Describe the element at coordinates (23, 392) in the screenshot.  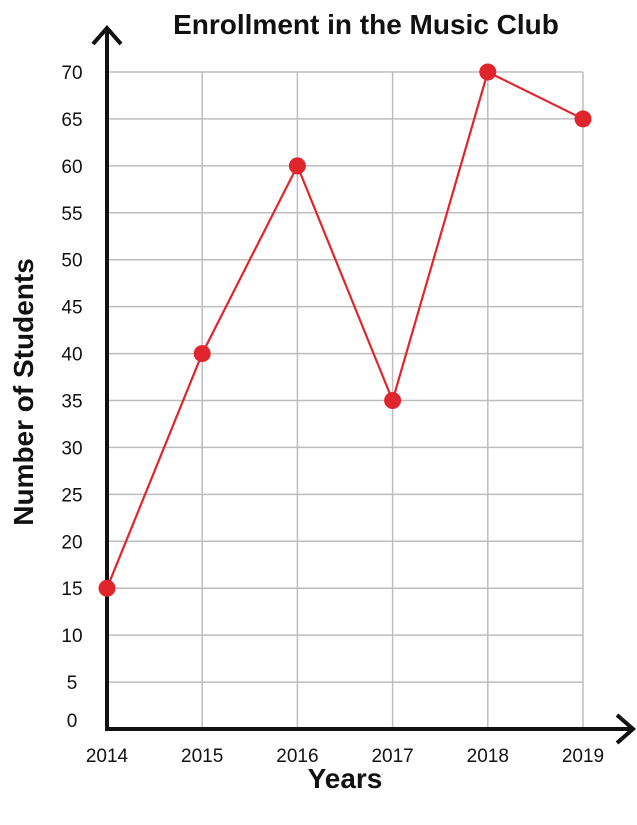
I see `y-axis-label: Number of Students` at that location.